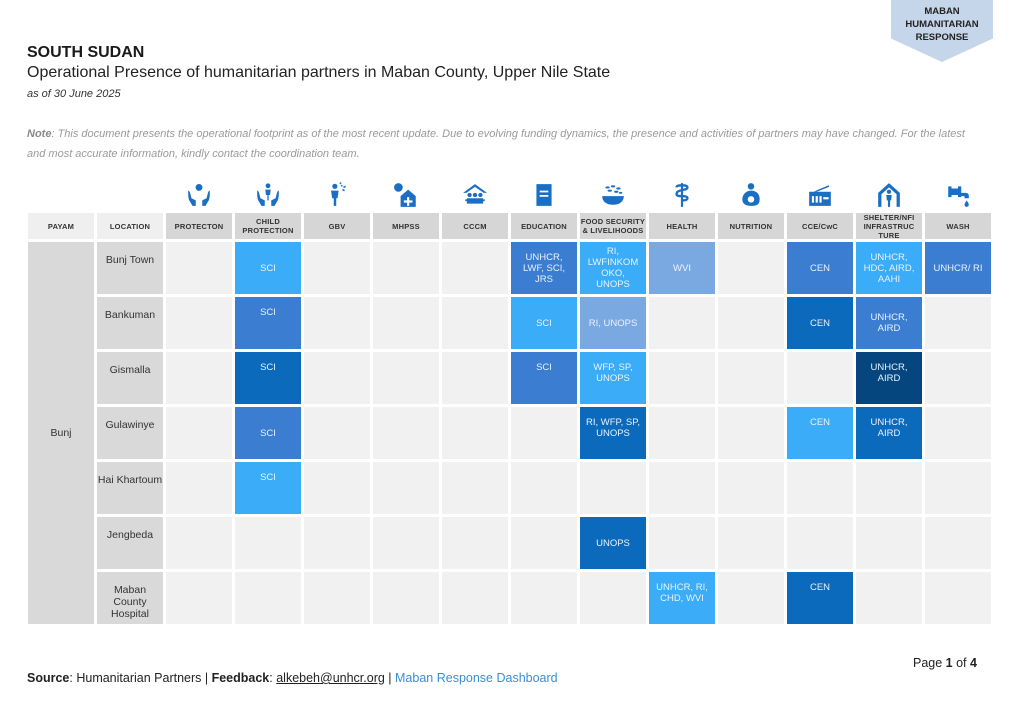  Describe the element at coordinates (74, 94) in the screenshot. I see `as-of-date: as of 30 June 2025` at that location.